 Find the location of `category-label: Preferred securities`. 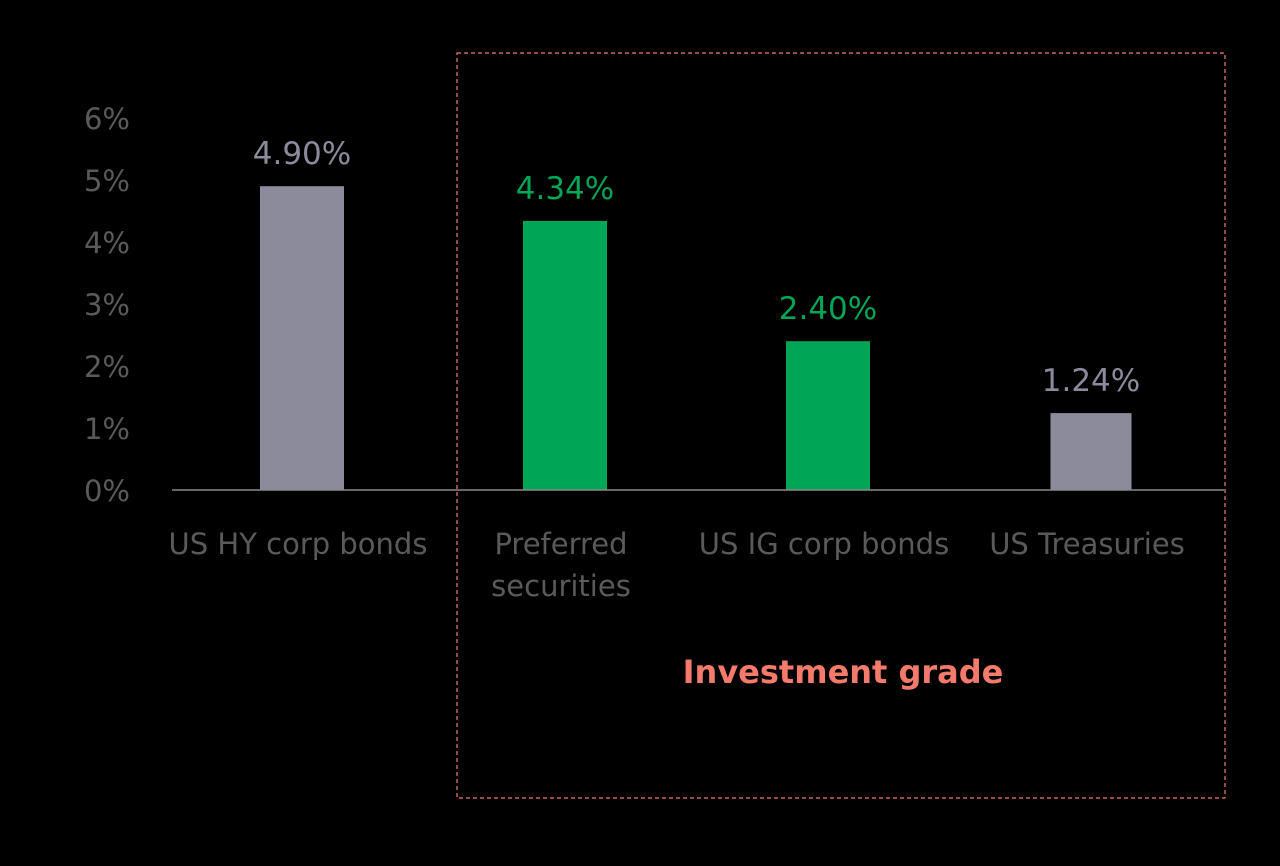

category-label: Preferred securities is located at coordinates (561, 565).